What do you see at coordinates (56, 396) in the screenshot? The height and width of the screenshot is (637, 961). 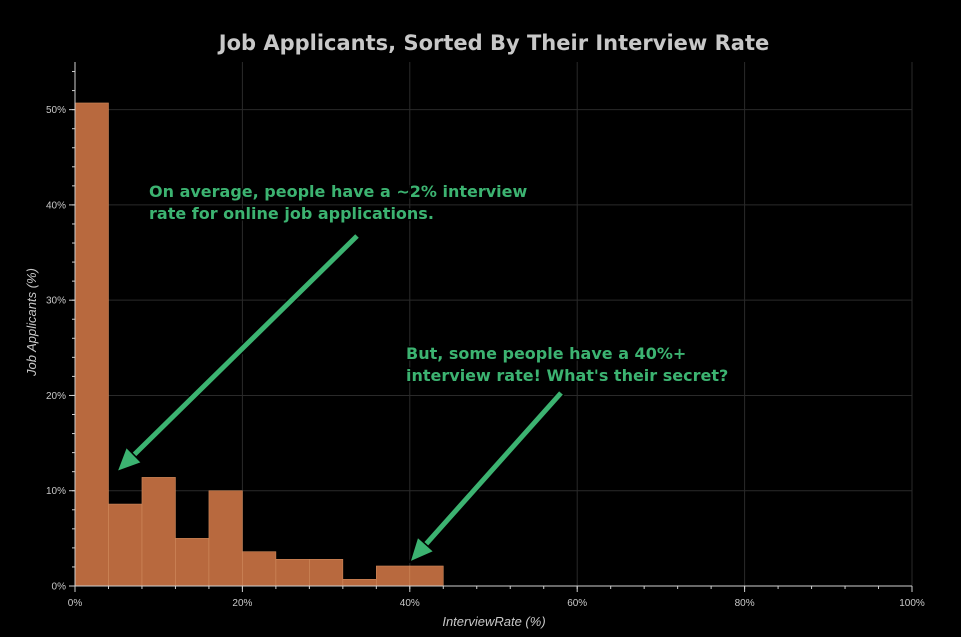 I see `y-tick-label: 20%` at bounding box center [56, 396].